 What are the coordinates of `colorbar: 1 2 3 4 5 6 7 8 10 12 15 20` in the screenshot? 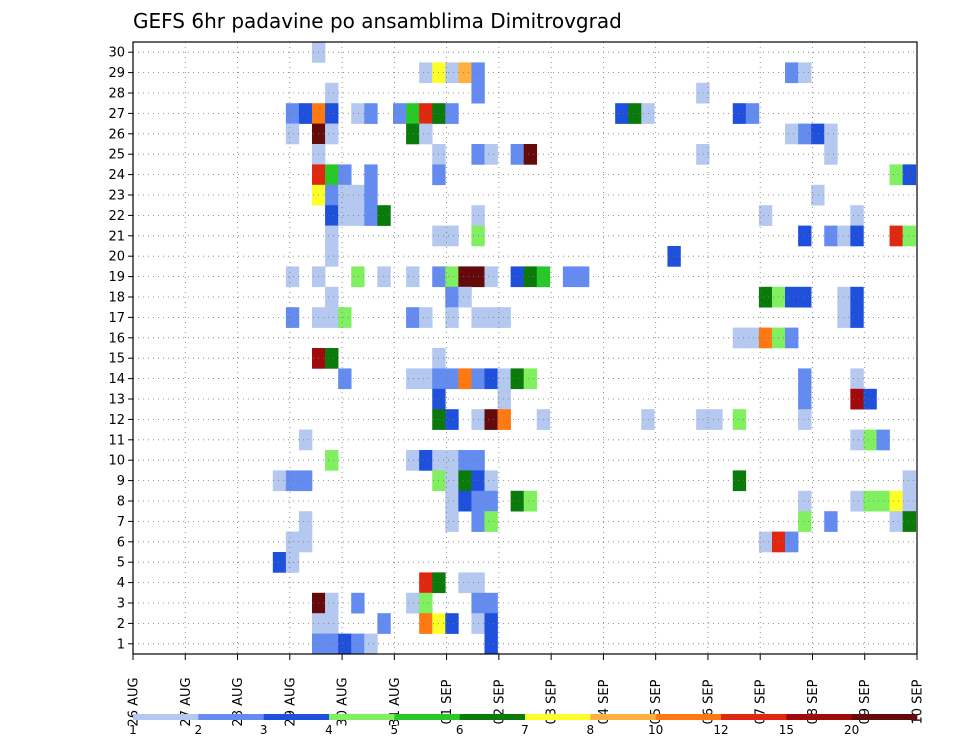 It's located at (523, 725).